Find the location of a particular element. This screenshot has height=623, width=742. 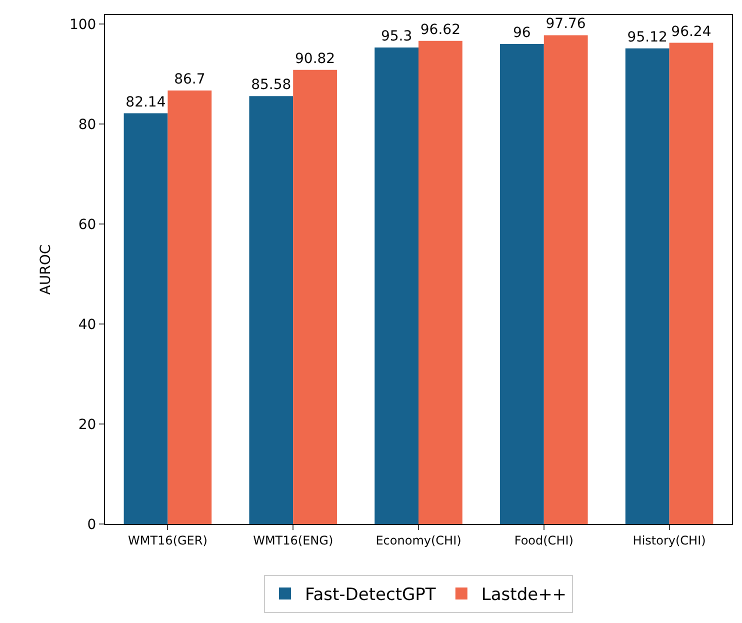

legend-label: Lastde++ is located at coordinates (524, 595).